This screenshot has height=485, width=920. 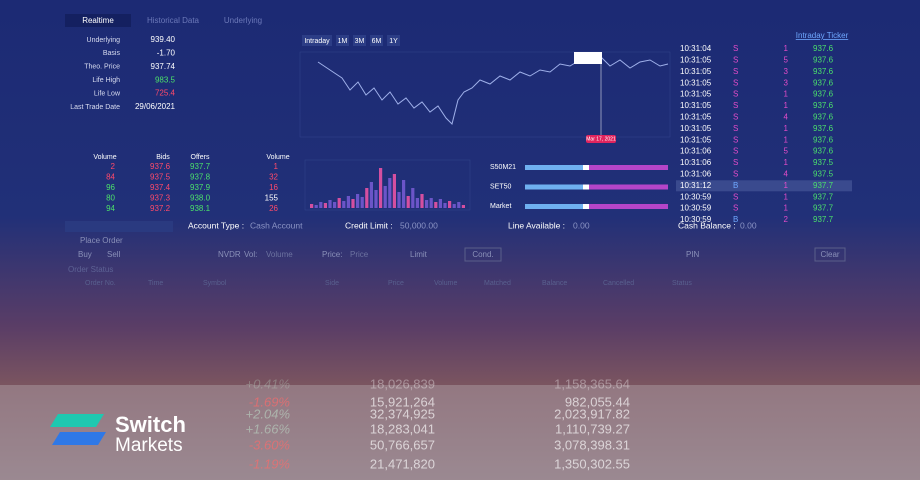 I want to click on price-input: Price, so click(x=359, y=254).